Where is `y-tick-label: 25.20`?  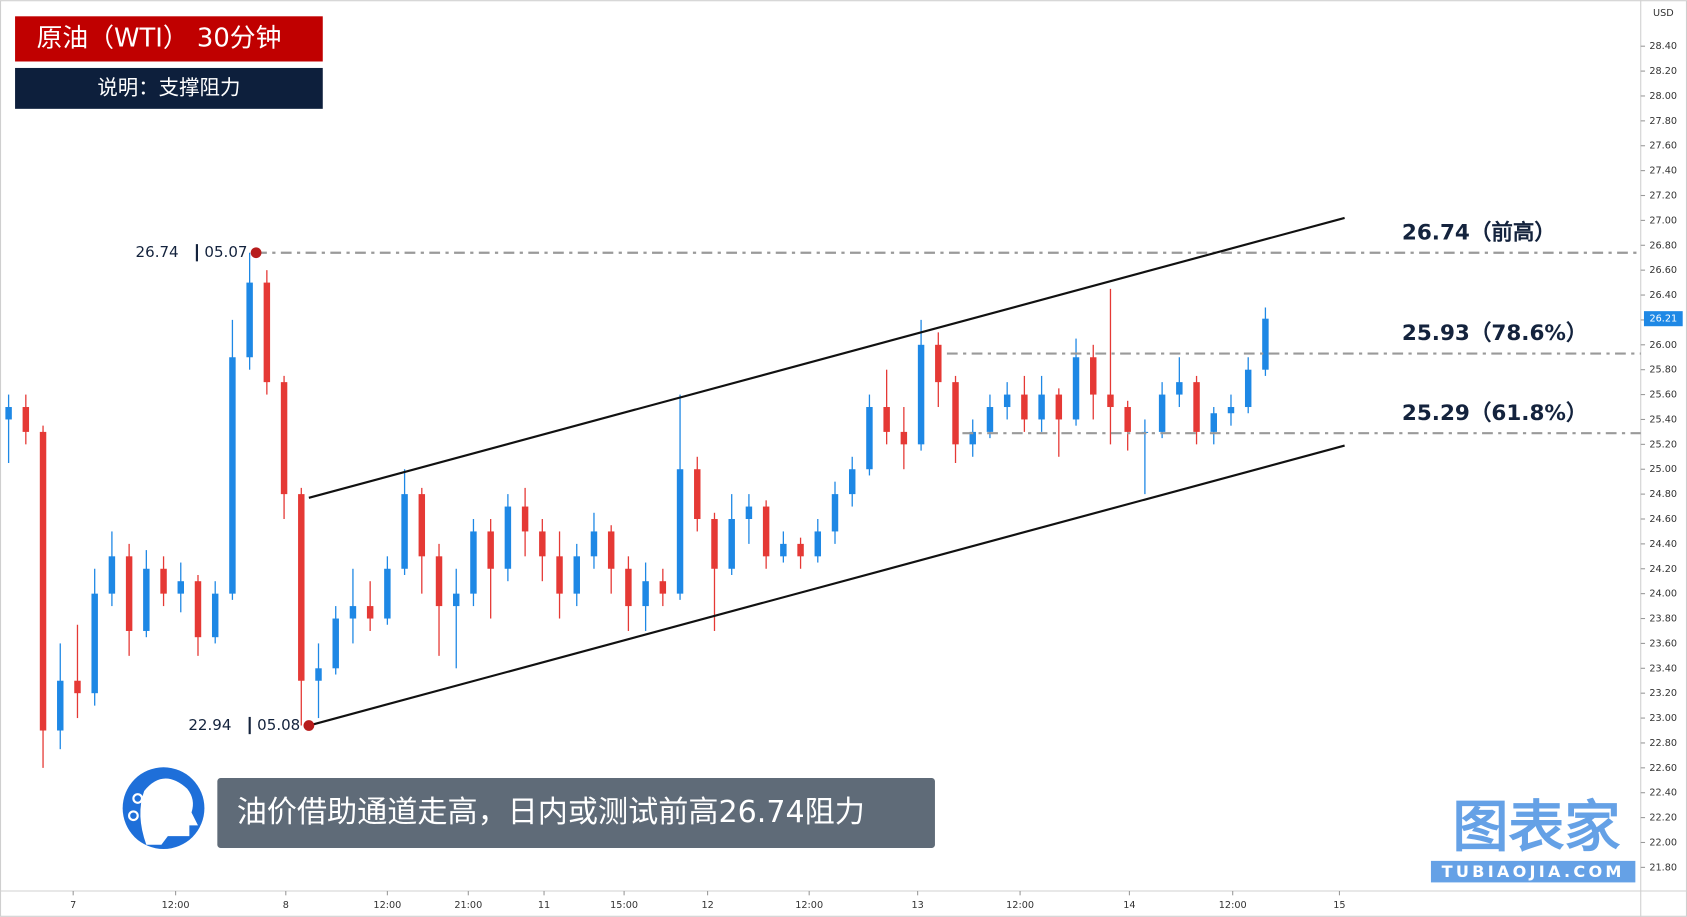
y-tick-label: 25.20 is located at coordinates (1663, 444).